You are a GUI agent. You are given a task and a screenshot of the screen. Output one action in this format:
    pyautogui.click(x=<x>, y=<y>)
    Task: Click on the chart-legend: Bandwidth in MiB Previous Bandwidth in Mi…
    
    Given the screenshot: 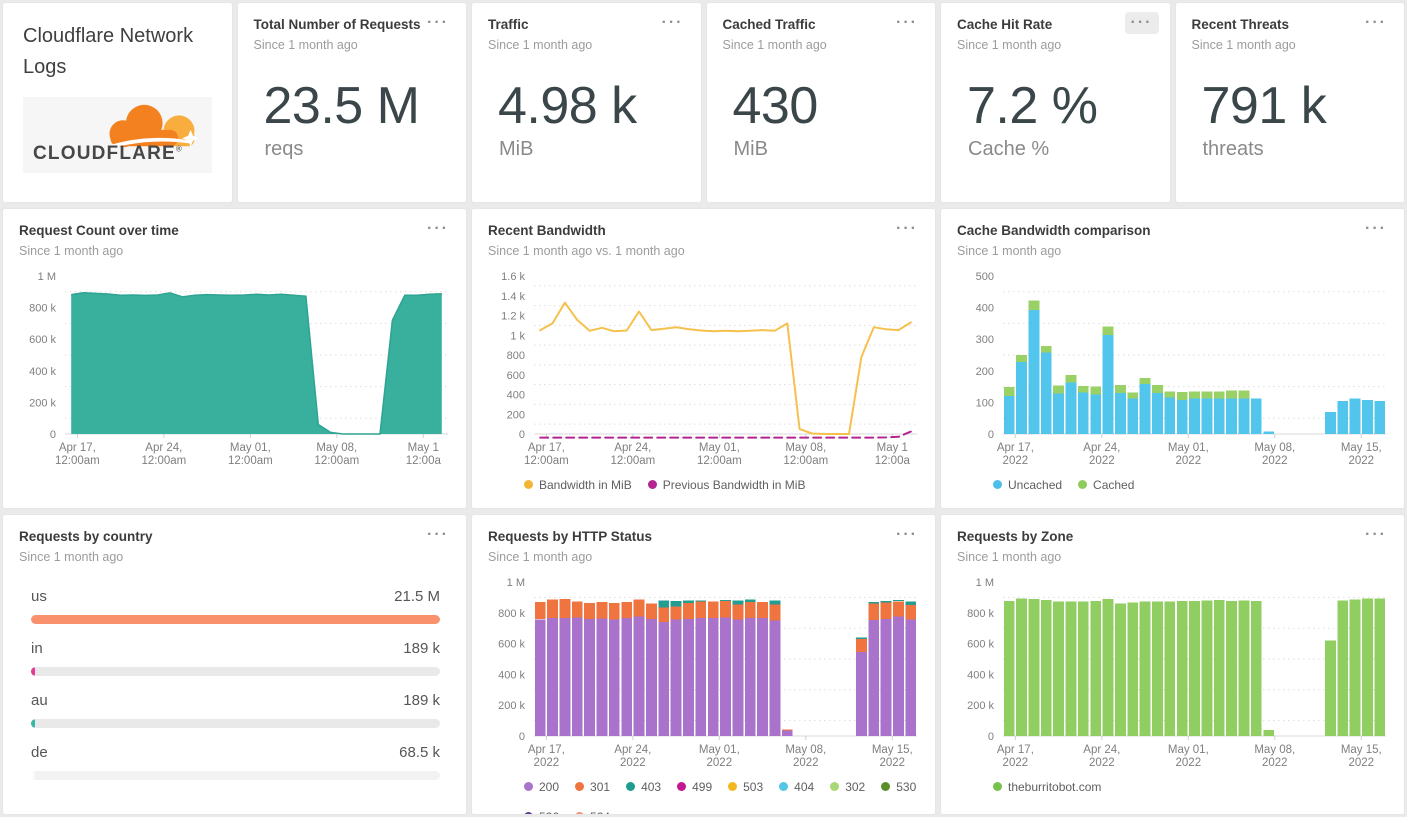 What is the action you would take?
    pyautogui.click(x=721, y=485)
    